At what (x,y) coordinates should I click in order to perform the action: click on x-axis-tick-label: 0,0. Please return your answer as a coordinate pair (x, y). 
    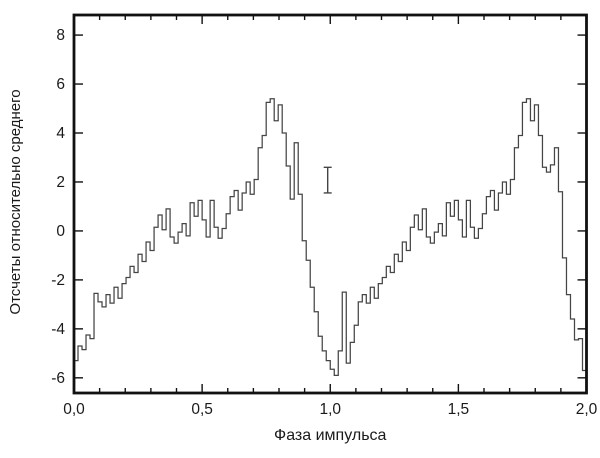
    Looking at the image, I should click on (74, 409).